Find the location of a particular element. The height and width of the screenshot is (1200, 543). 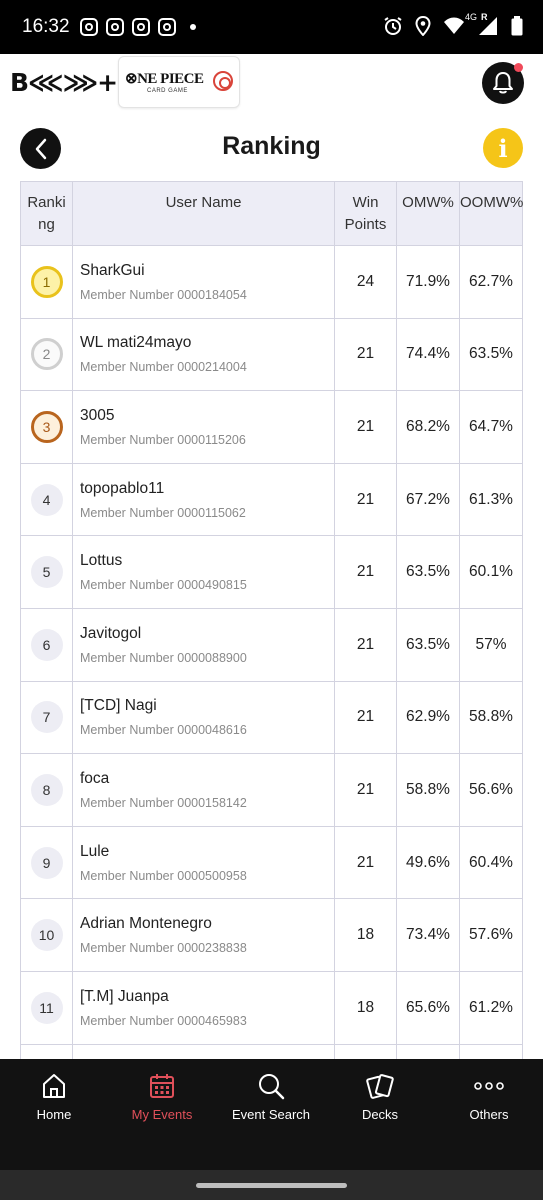

oomw-cell: 60.4% is located at coordinates (491, 862).